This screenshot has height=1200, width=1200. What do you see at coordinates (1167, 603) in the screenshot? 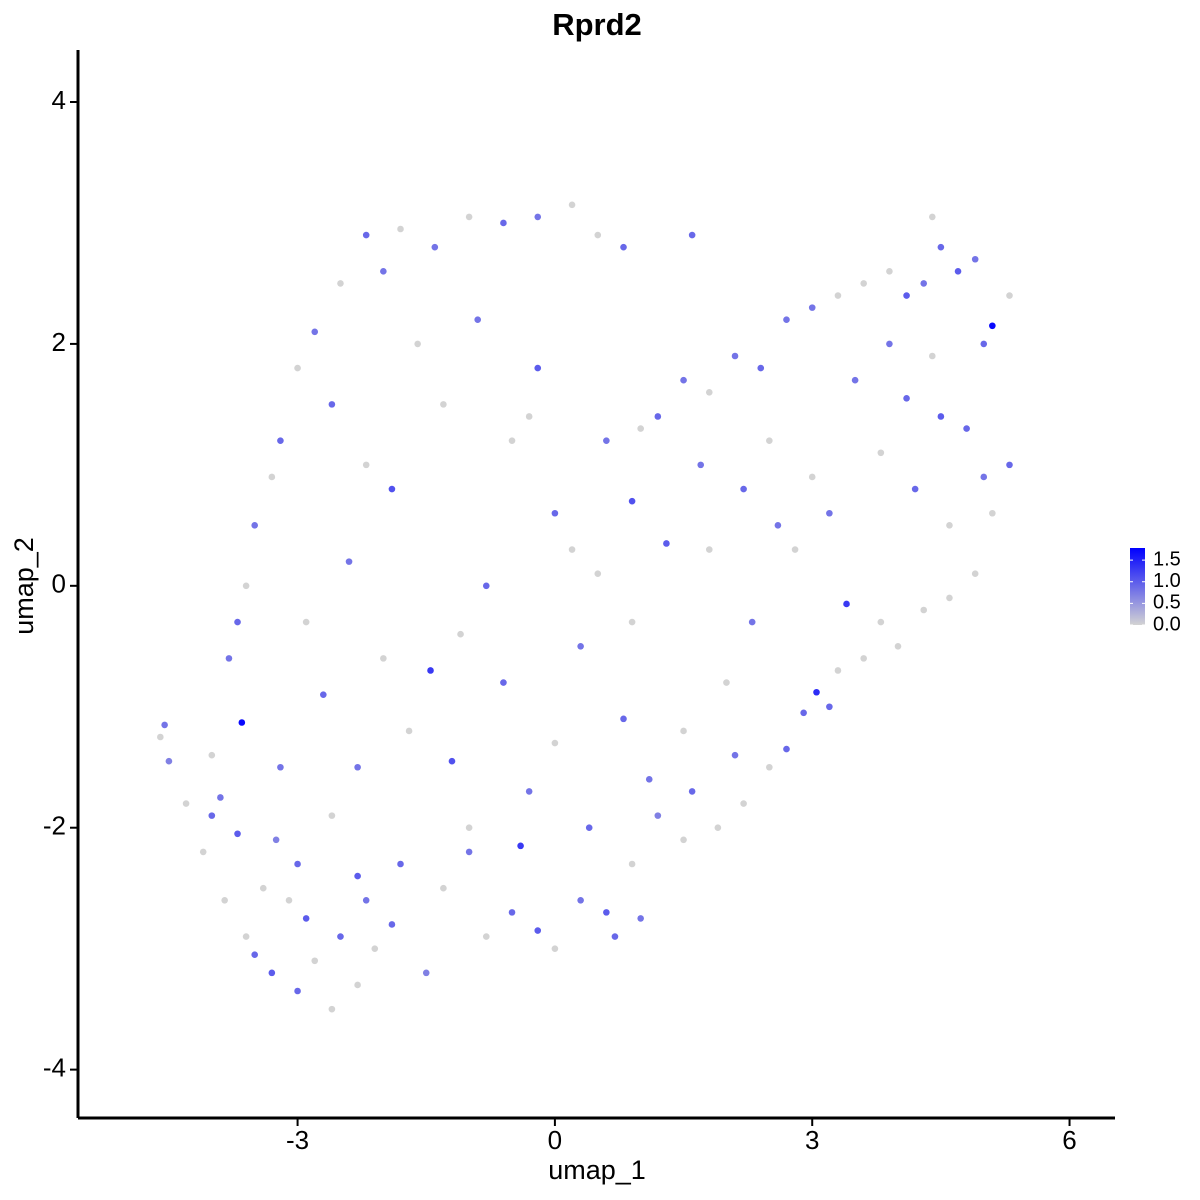
I see `color-tick-label: 0.5` at bounding box center [1167, 603].